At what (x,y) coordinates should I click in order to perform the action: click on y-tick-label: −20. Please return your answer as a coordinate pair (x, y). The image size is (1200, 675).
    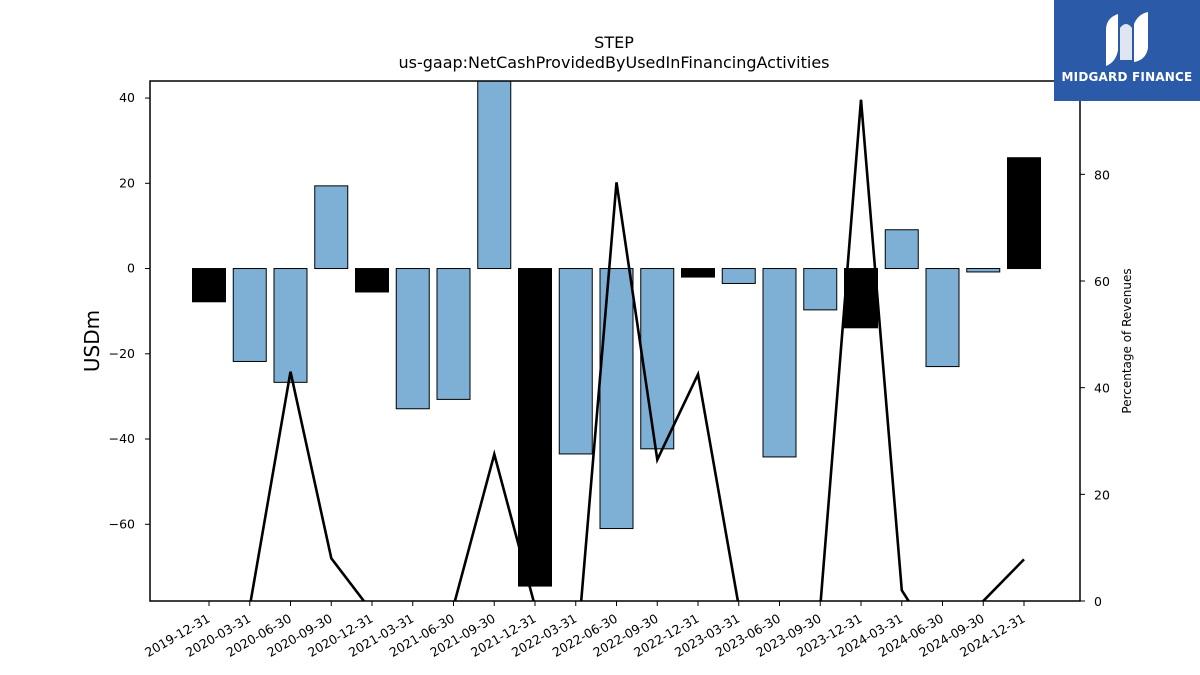
    Looking at the image, I should click on (122, 353).